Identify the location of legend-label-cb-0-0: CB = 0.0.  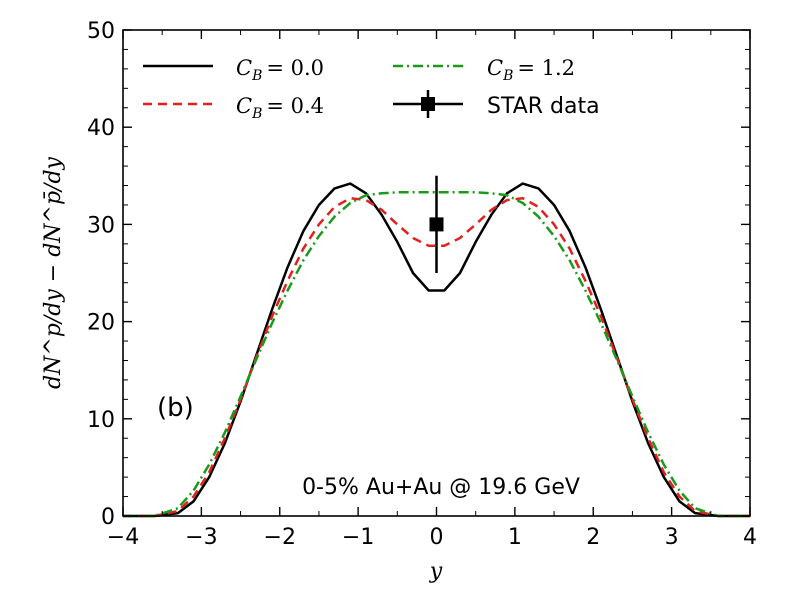
(280, 70).